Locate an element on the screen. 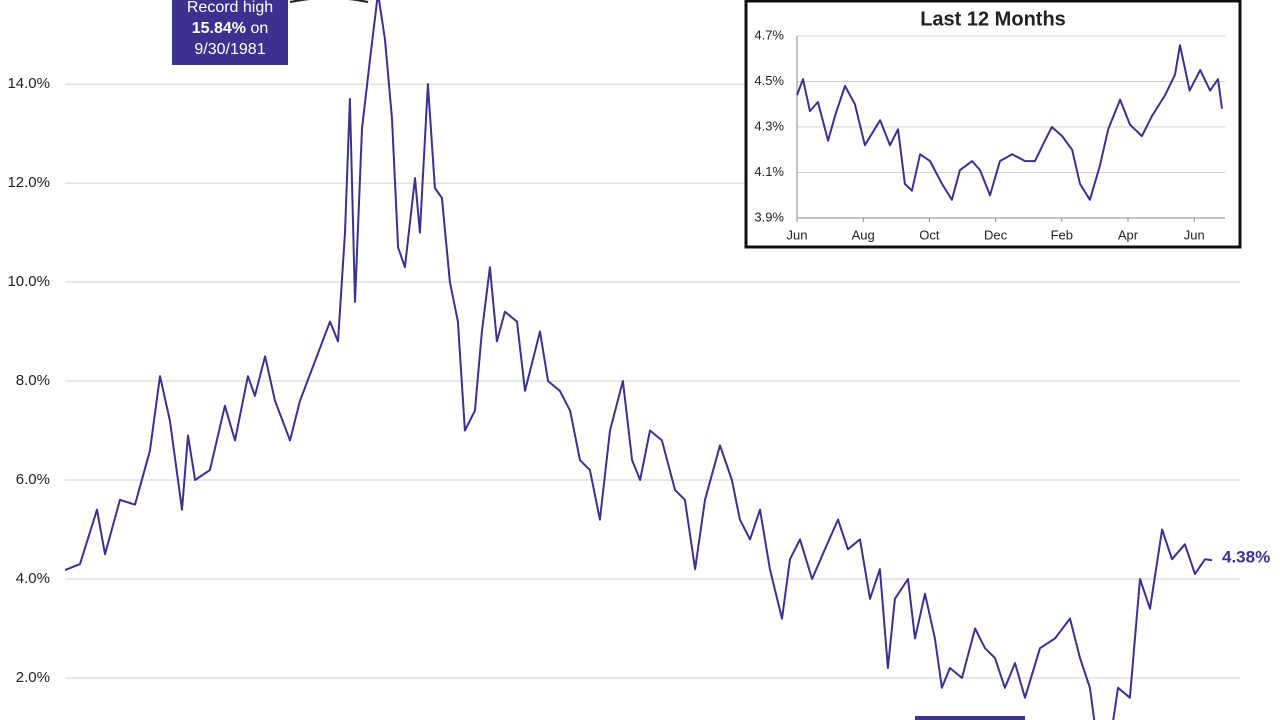  annotation-text: 15.84% on is located at coordinates (230, 28).